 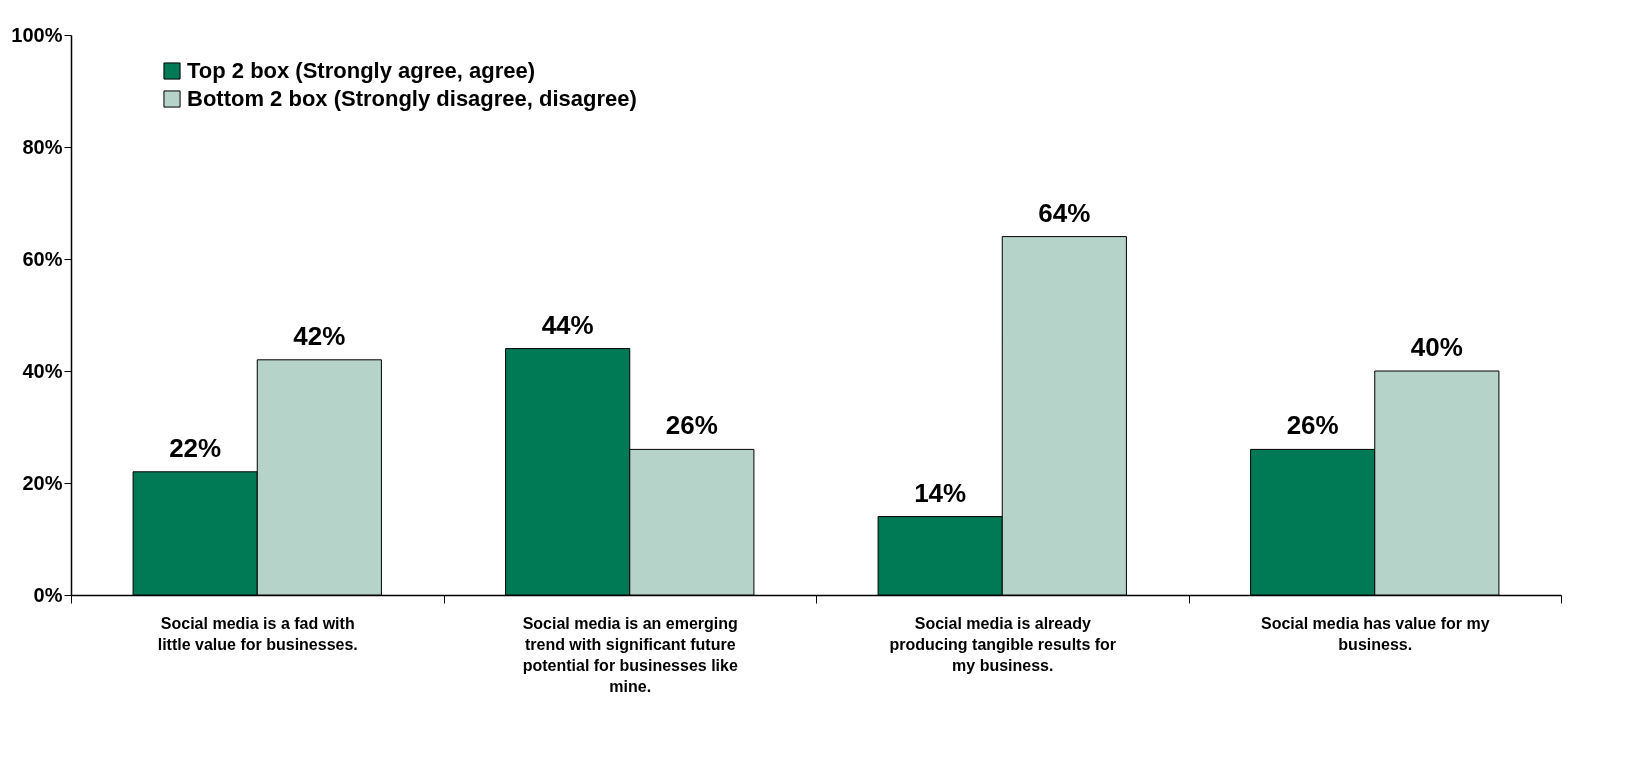 I want to click on x-tick-label: Social media is already producing tangible results for my business., so click(x=1003, y=644).